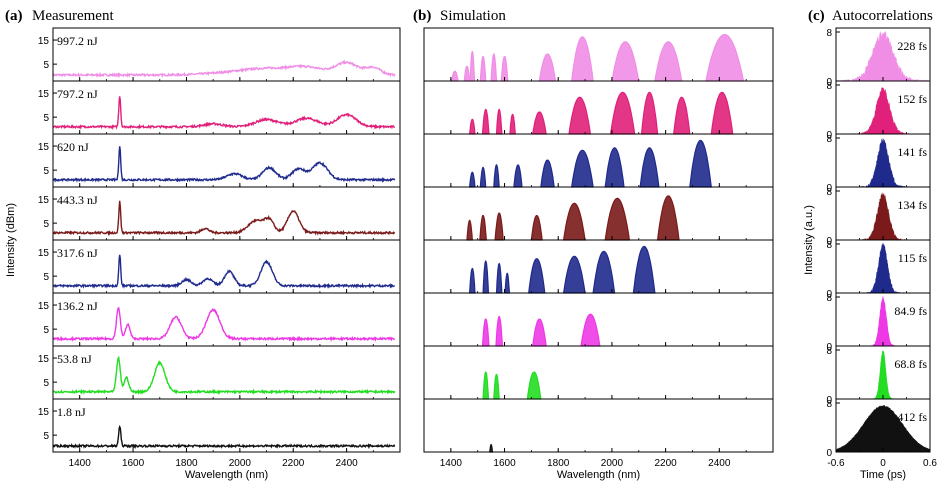  Describe the element at coordinates (878, 57) in the screenshot. I see `panel-c-row: 0 8 228 fs` at that location.